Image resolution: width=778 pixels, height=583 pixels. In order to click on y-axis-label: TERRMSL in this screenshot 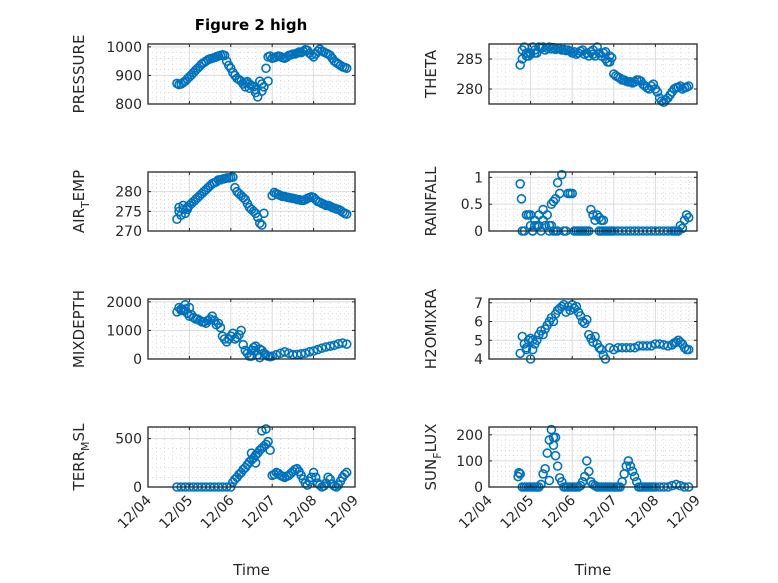, I will do `click(81, 457)`.